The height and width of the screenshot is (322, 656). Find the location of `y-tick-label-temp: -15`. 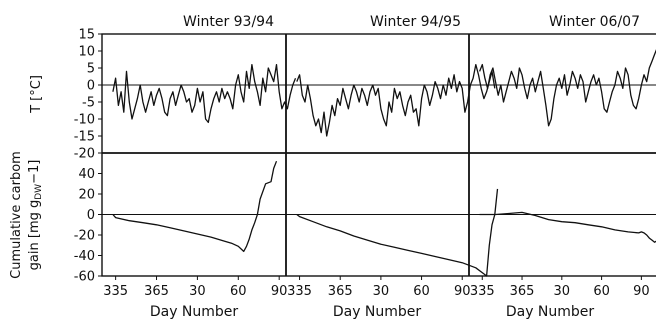

y-tick-label-temp: -15 is located at coordinates (84, 137).